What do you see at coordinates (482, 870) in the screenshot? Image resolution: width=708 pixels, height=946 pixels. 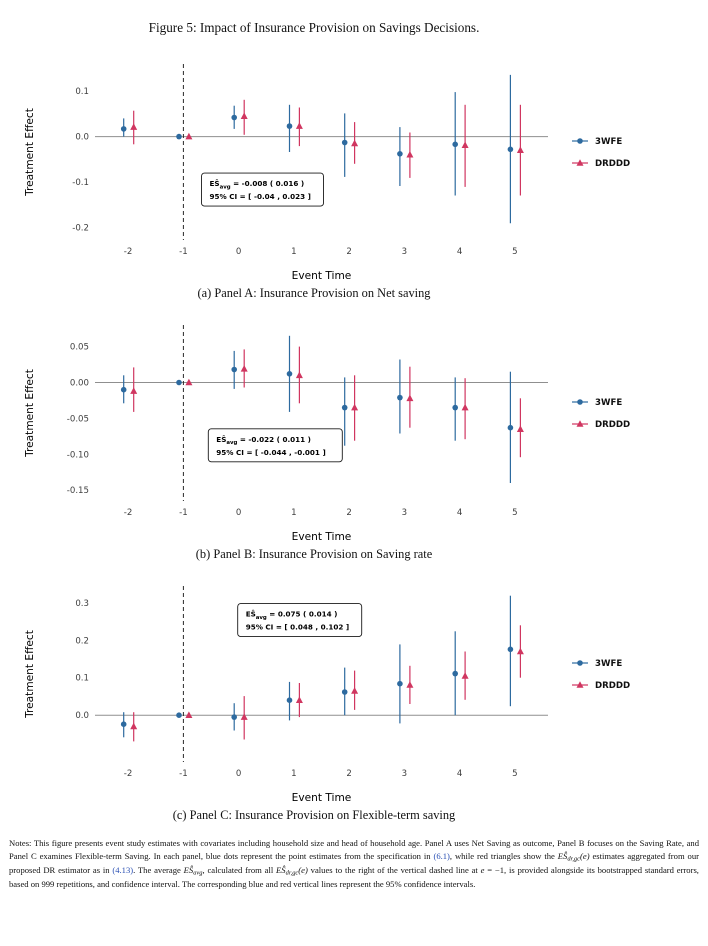 I see `notes-math-segment: e` at bounding box center [482, 870].